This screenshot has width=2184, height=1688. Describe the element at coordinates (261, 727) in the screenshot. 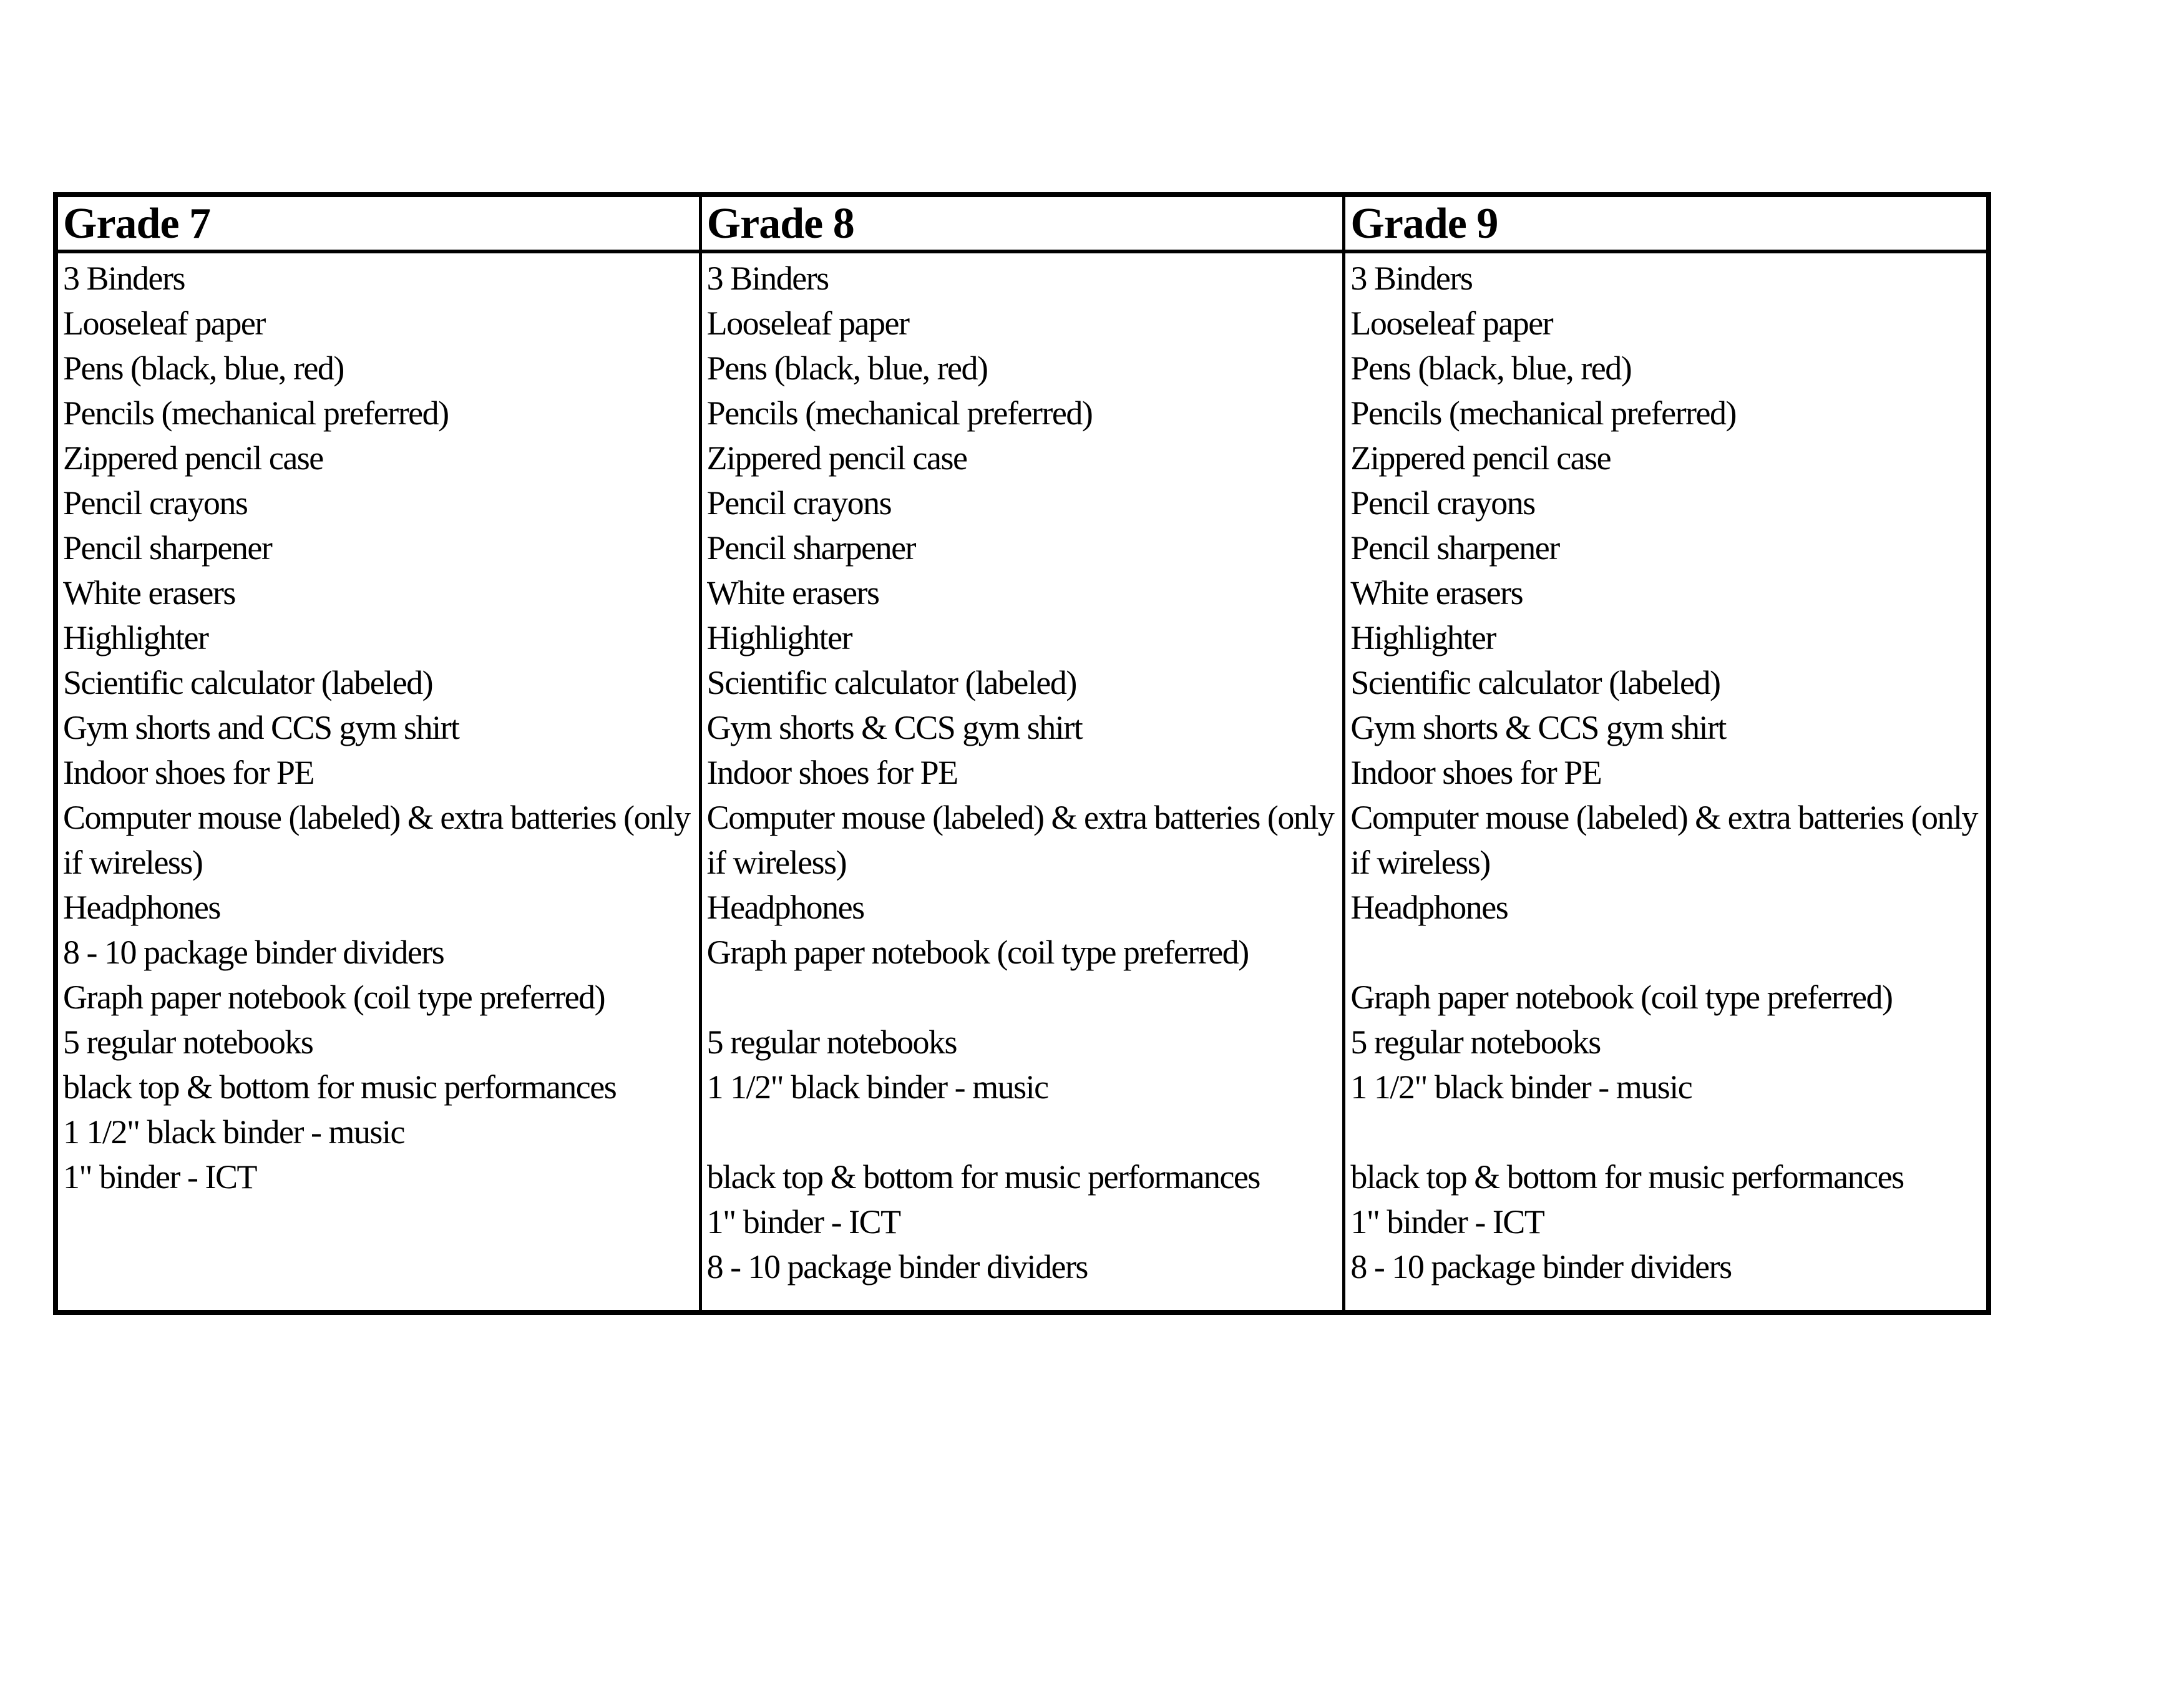

I see `supply-item-line: Gym shorts and CCS gym shirt` at that location.